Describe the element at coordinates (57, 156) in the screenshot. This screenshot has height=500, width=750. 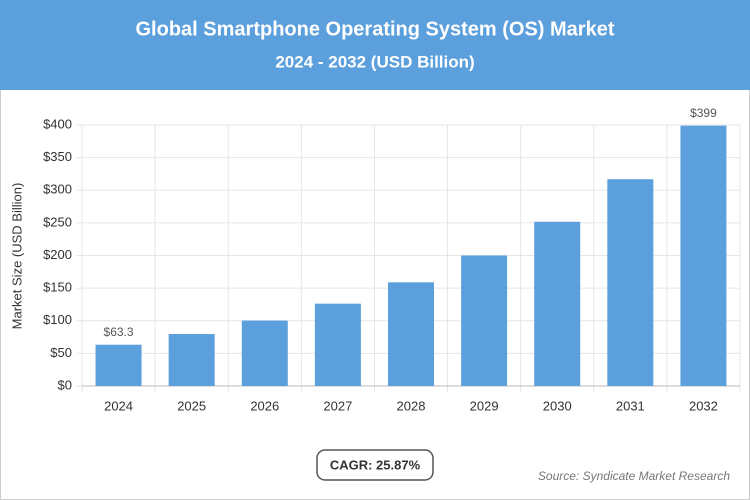
I see `y-tick-label: $350` at that location.